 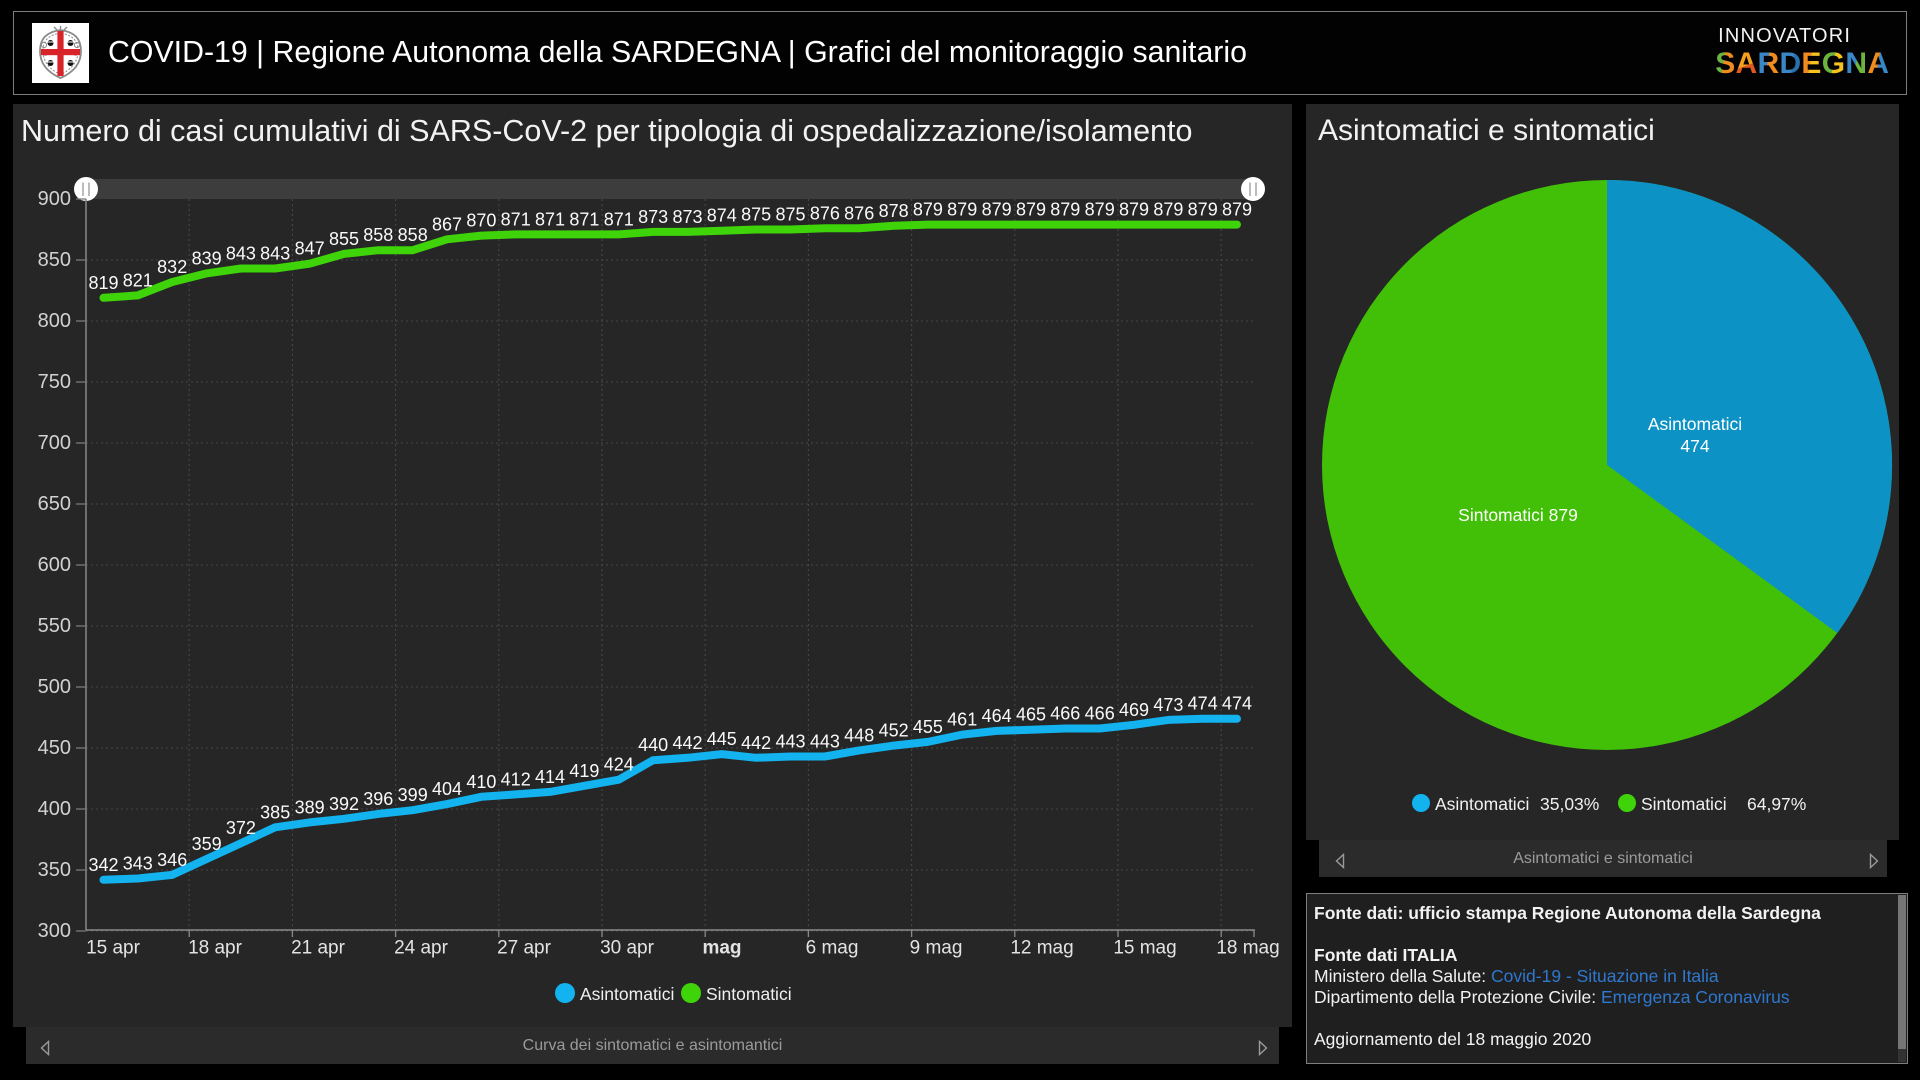 What do you see at coordinates (54, 443) in the screenshot?
I see `svg-text: 700` at bounding box center [54, 443].